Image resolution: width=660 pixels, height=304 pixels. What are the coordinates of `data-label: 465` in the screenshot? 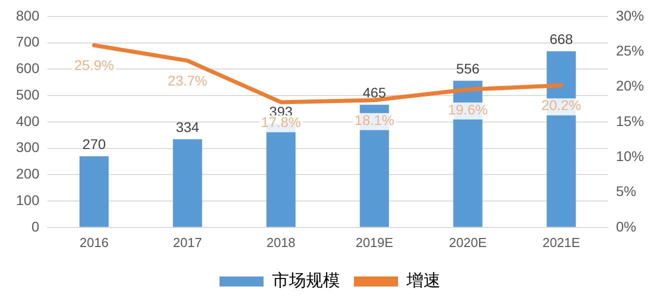 It's located at (374, 92).